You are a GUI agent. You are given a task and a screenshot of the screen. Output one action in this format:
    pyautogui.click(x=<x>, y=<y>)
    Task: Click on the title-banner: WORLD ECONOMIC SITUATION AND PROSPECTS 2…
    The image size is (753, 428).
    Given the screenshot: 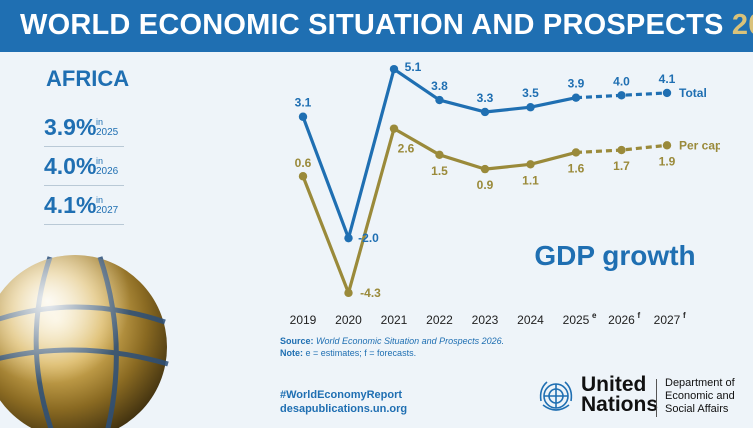 What is the action you would take?
    pyautogui.click(x=376, y=26)
    